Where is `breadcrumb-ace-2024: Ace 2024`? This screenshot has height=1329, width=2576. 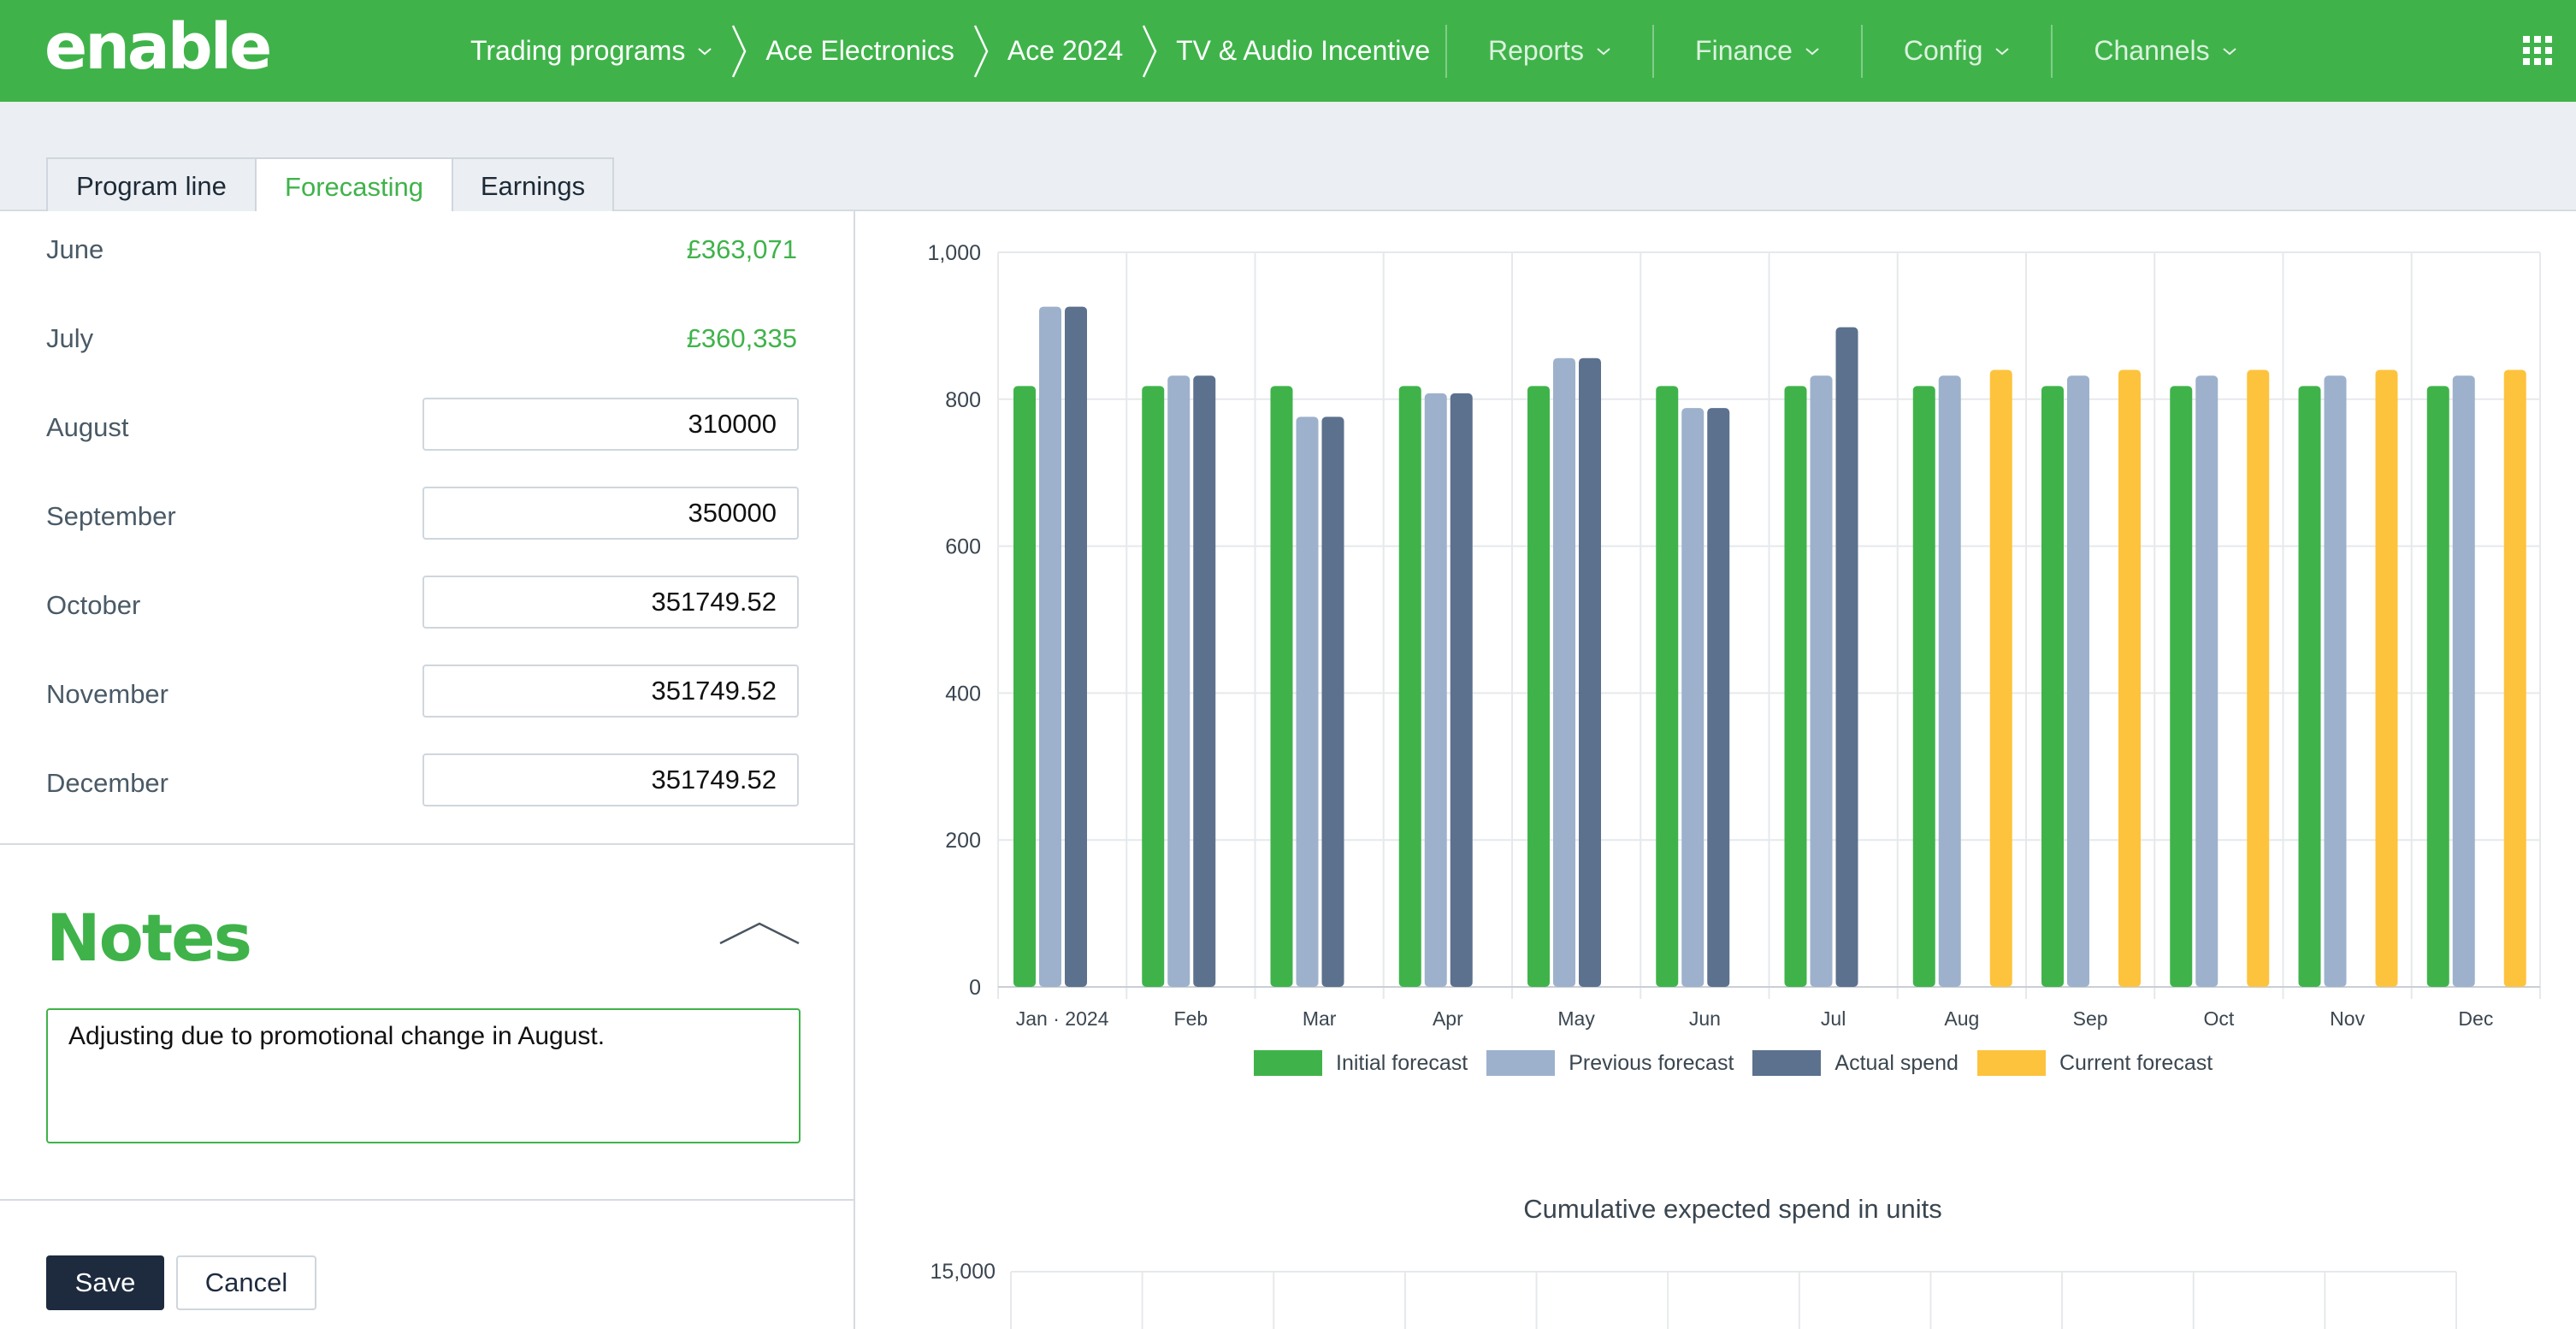 breadcrumb-ace-2024: Ace 2024 is located at coordinates (1065, 51).